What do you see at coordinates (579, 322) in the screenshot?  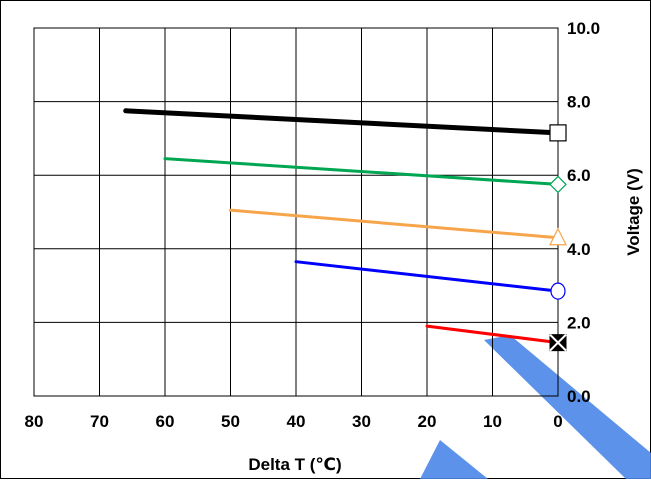 I see `y-tick-label: 2.0` at bounding box center [579, 322].